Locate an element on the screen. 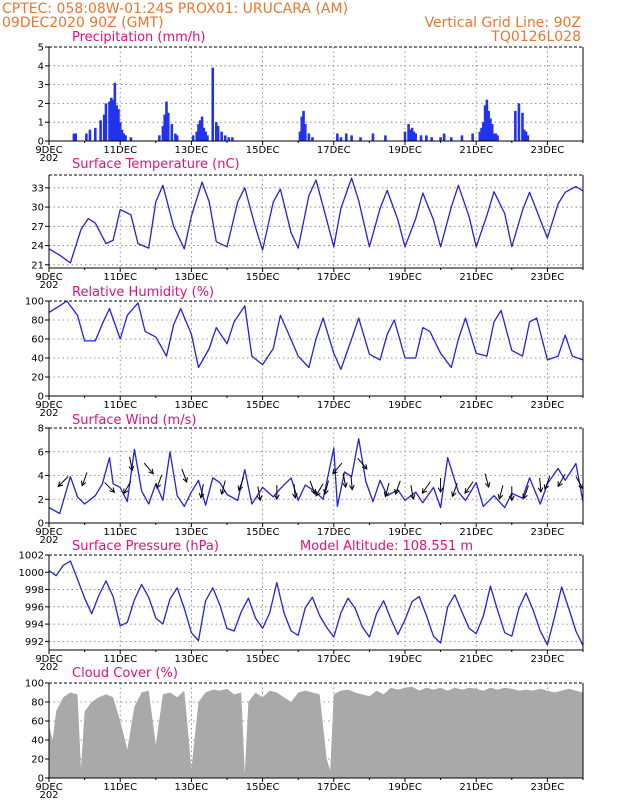  temperature-ytick-label: 21 is located at coordinates (37, 265).